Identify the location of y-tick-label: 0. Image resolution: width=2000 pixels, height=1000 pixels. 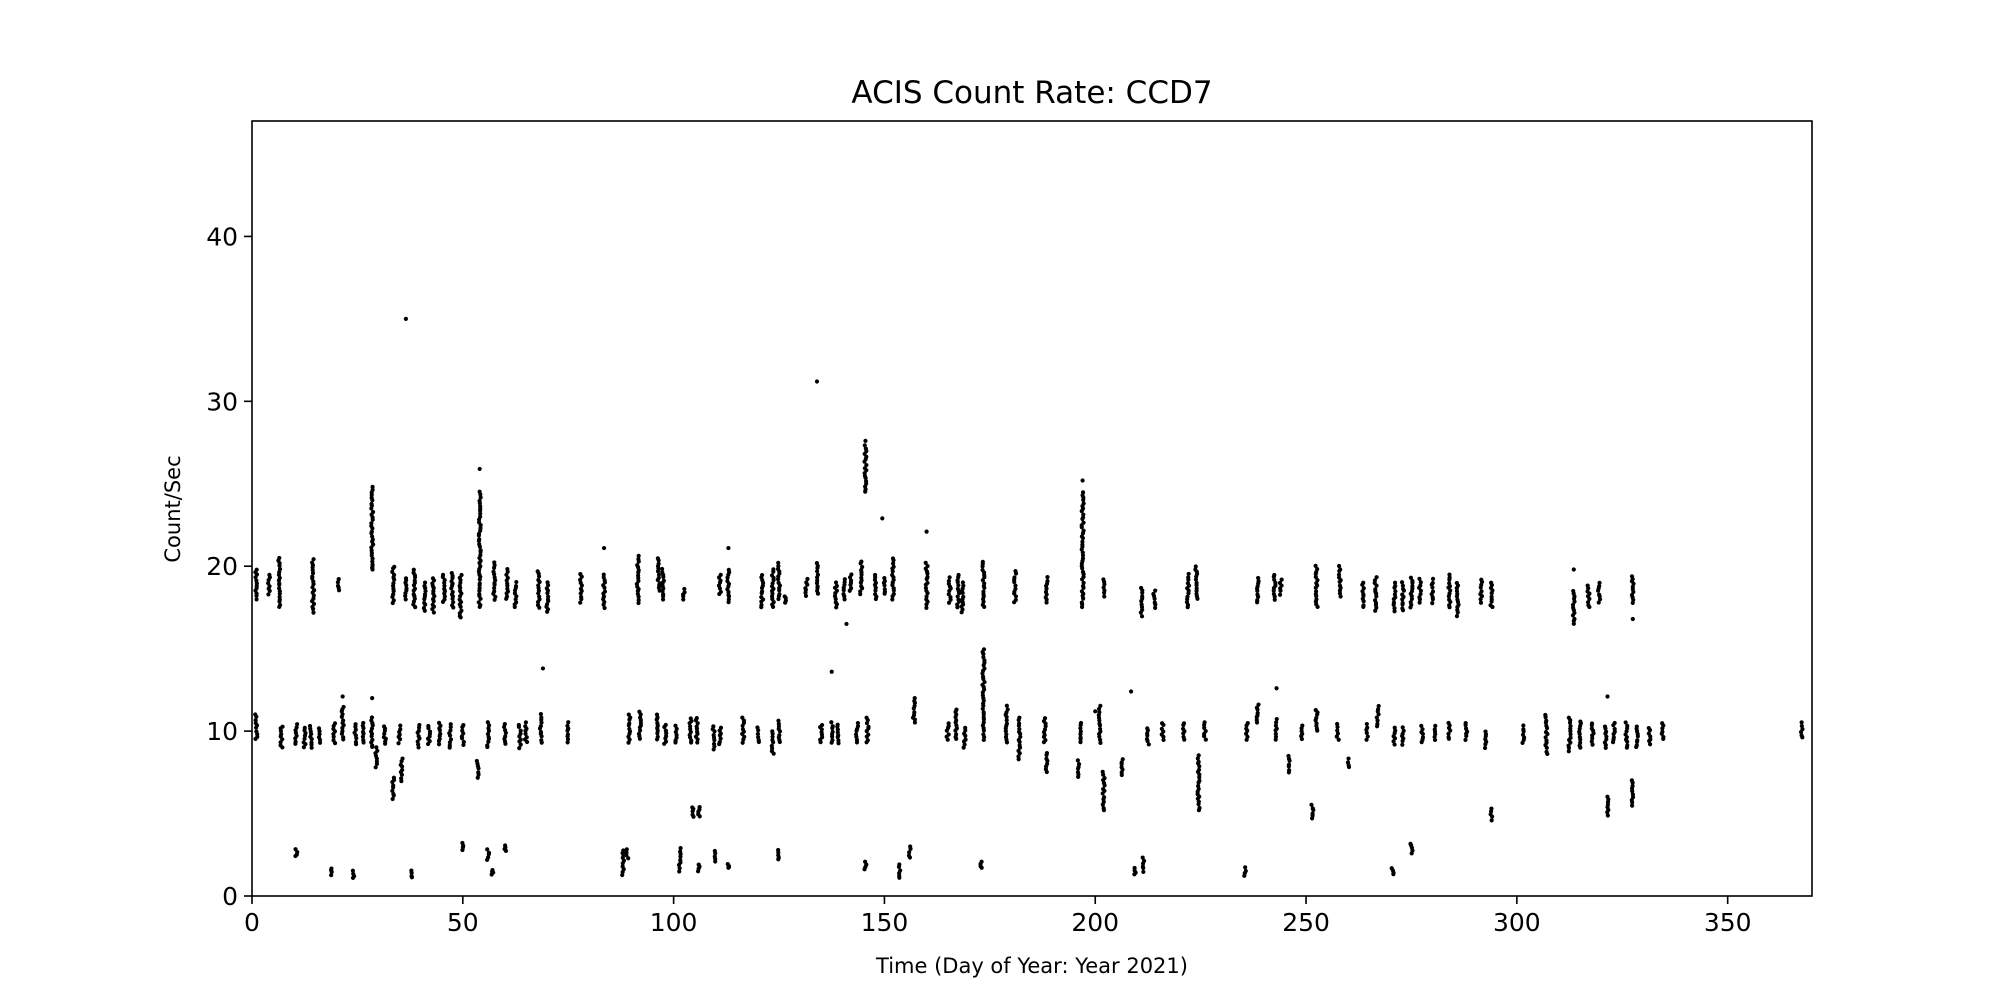
(230, 896).